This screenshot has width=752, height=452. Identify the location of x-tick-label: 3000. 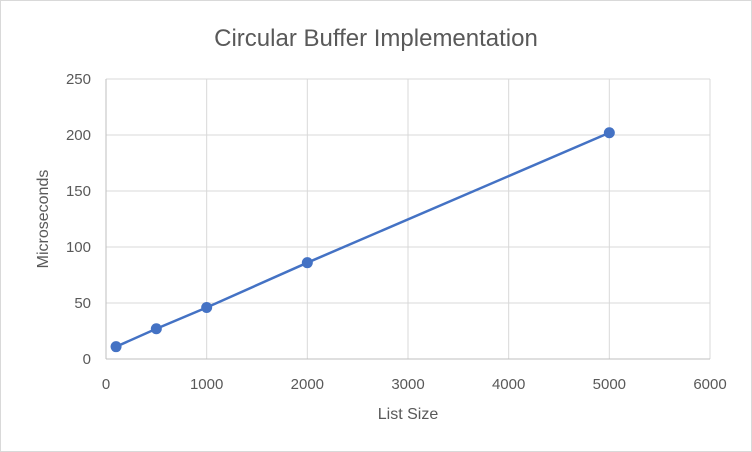
(407, 384).